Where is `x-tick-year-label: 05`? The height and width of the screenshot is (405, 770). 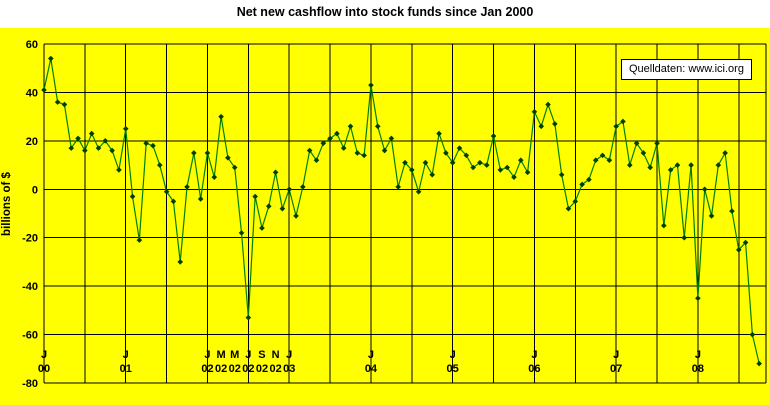
x-tick-year-label: 05 is located at coordinates (453, 369).